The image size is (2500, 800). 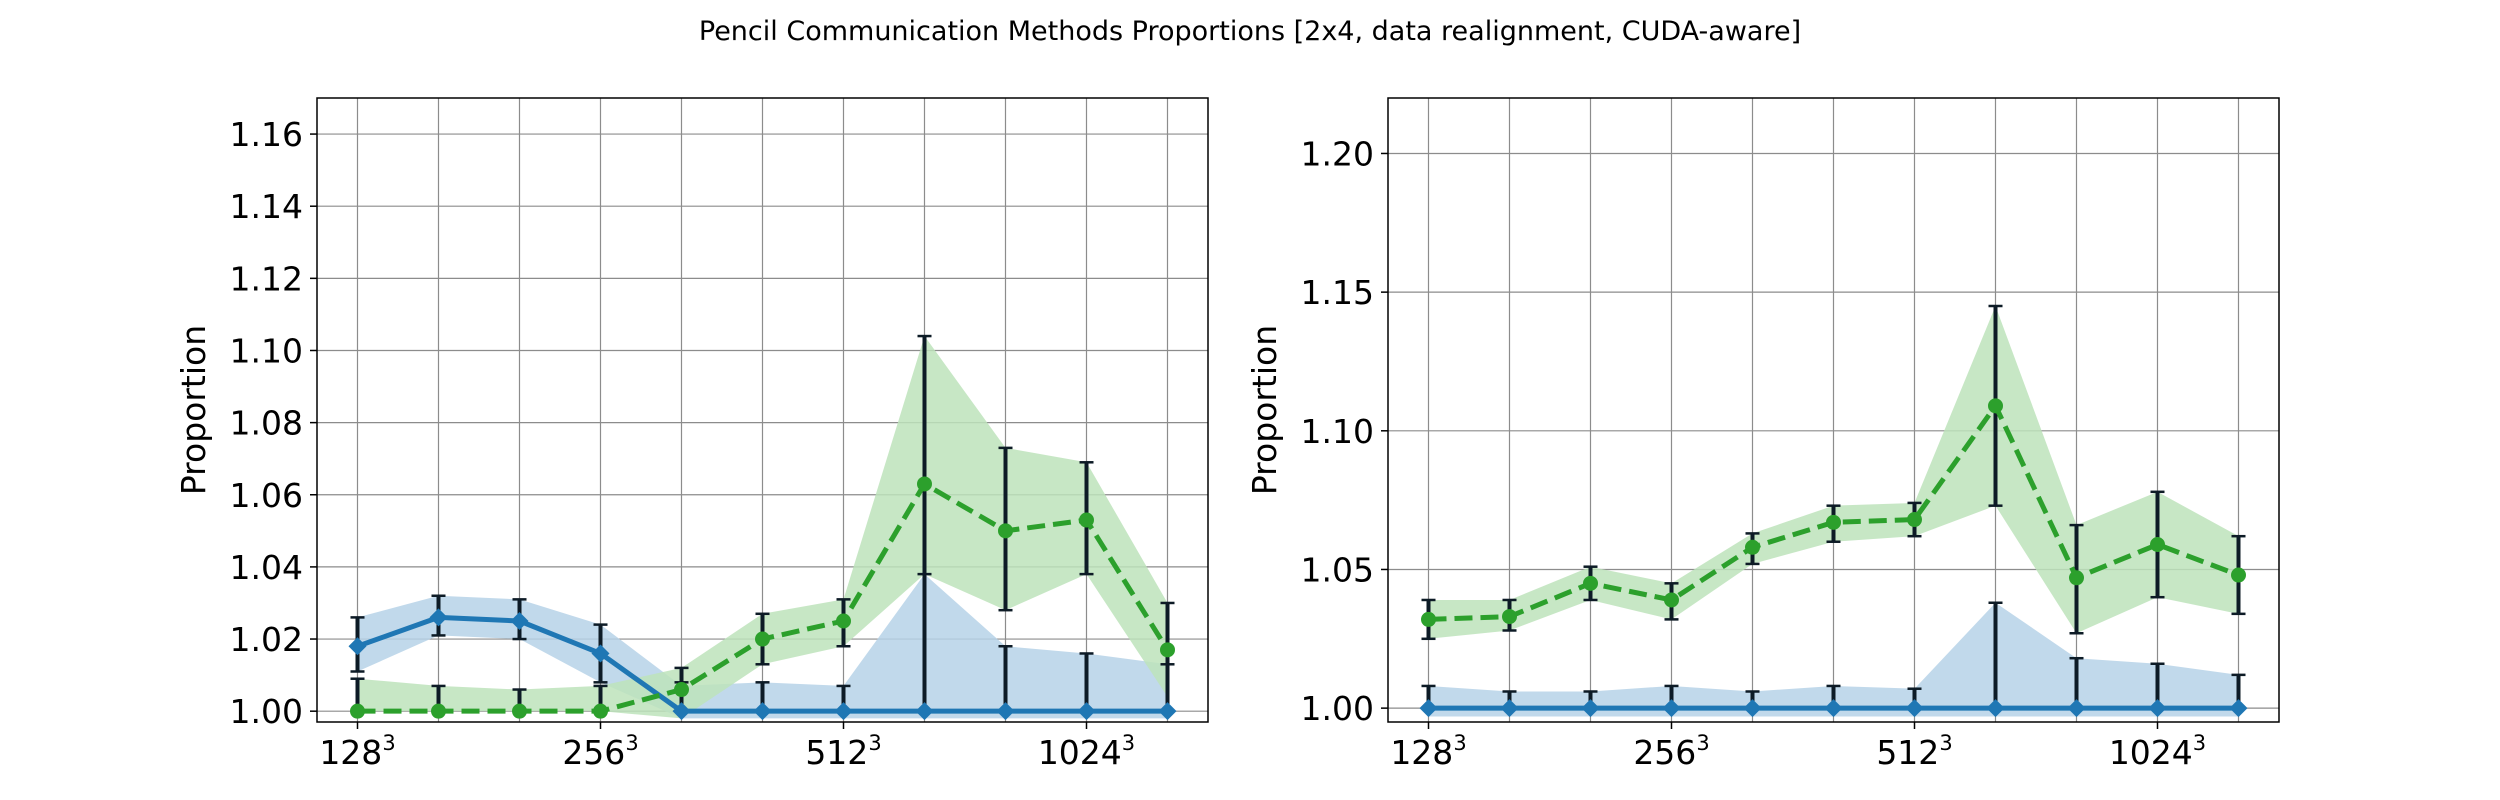 What do you see at coordinates (1337, 153) in the screenshot?
I see `y-tick-label-4: 1.20` at bounding box center [1337, 153].